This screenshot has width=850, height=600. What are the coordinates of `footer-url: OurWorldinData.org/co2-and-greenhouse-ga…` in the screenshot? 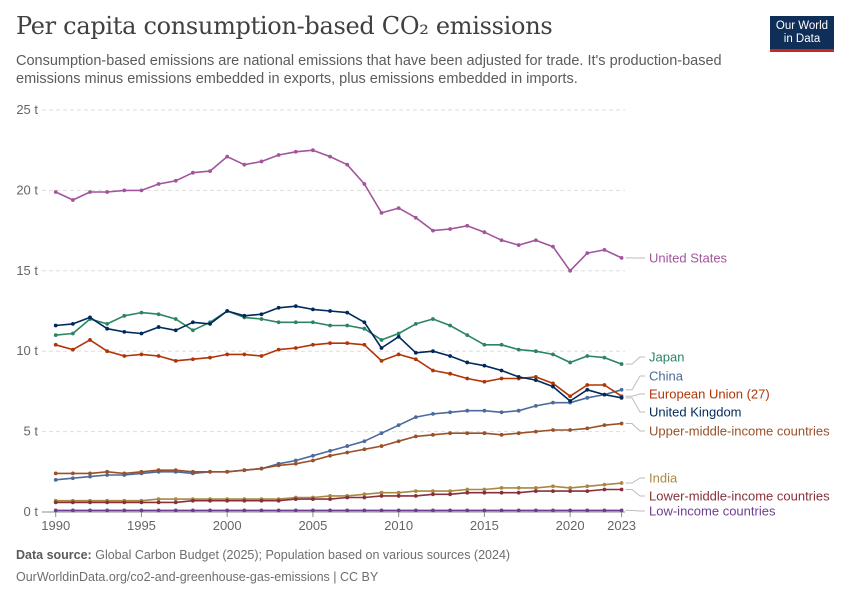 It's located at (197, 577).